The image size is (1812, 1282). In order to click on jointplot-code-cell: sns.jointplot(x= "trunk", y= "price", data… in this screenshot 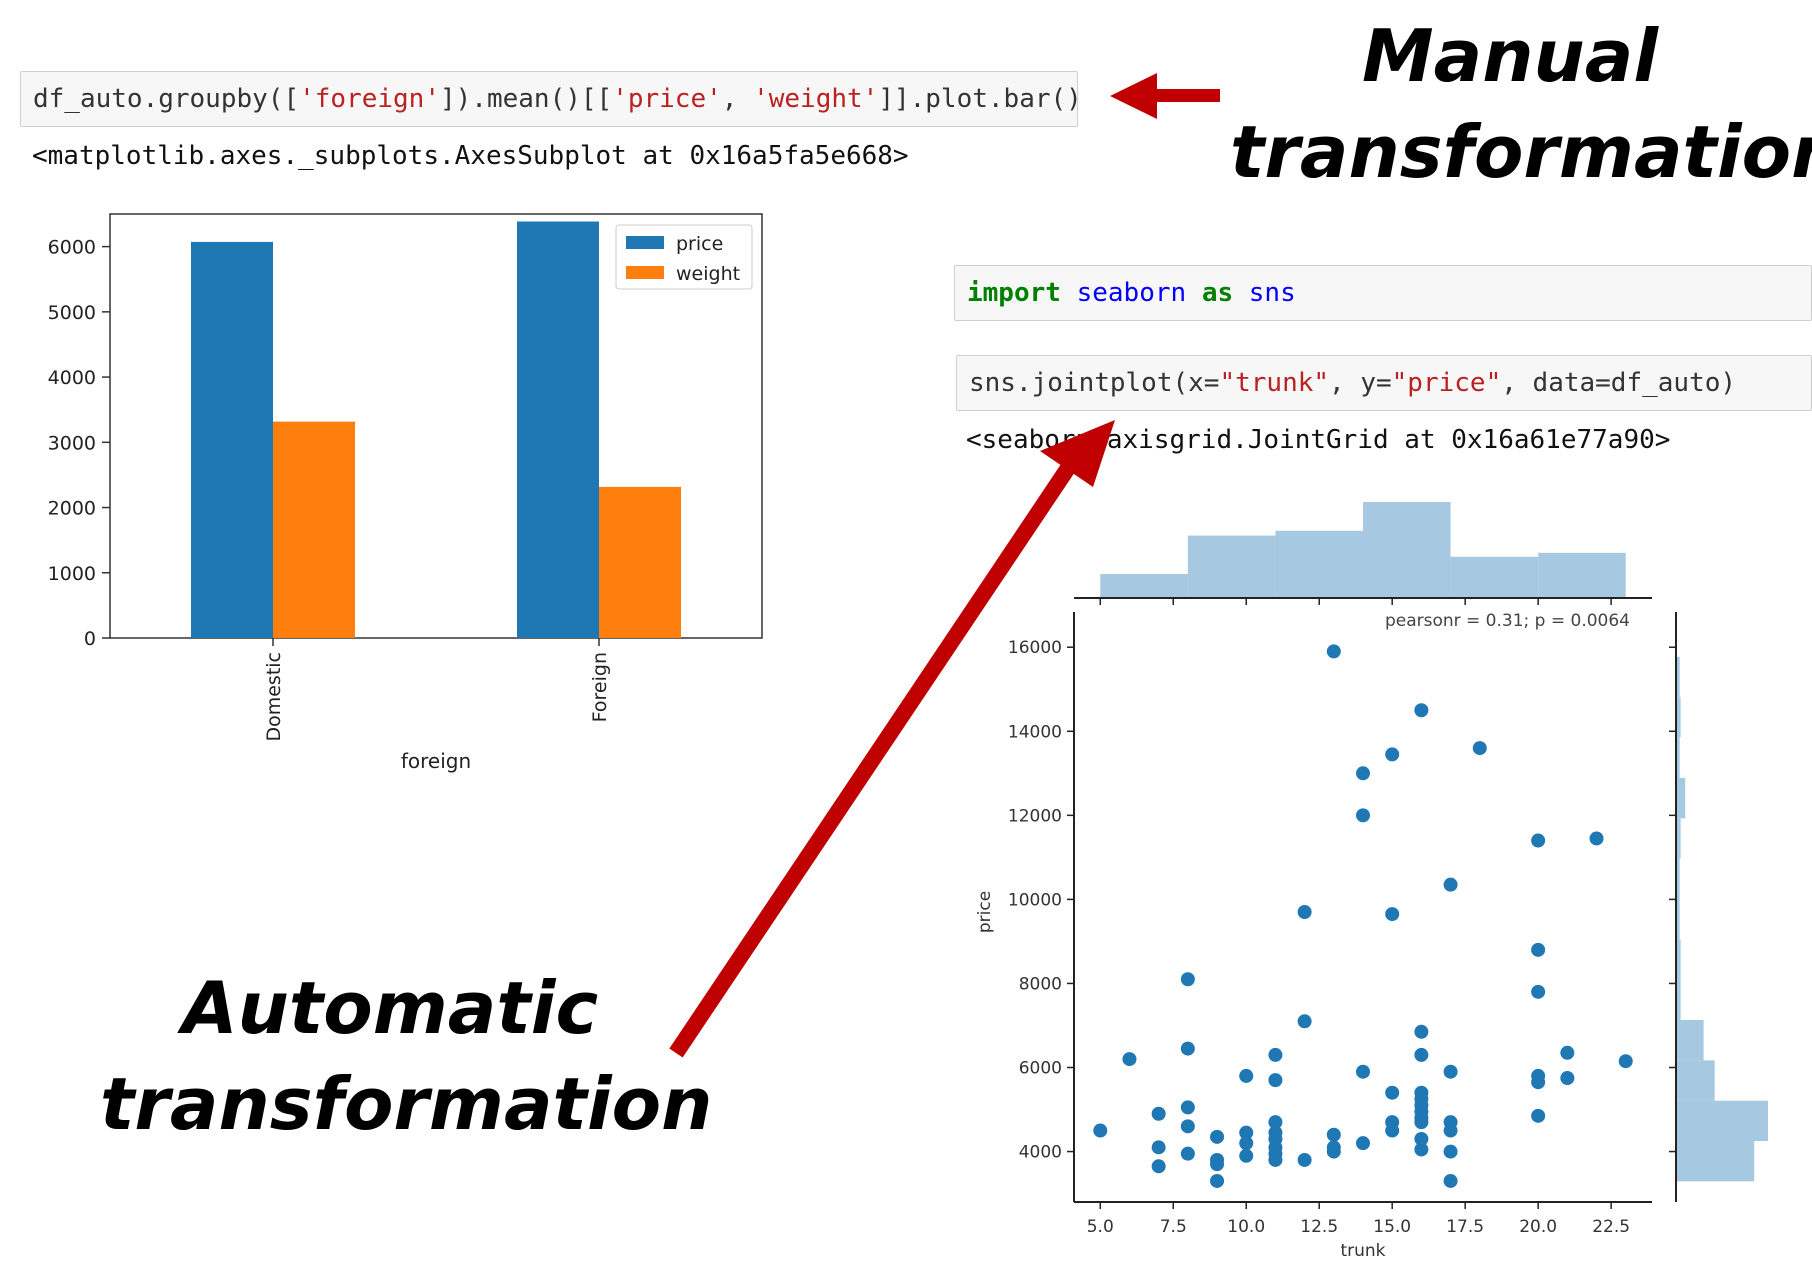, I will do `click(1384, 383)`.